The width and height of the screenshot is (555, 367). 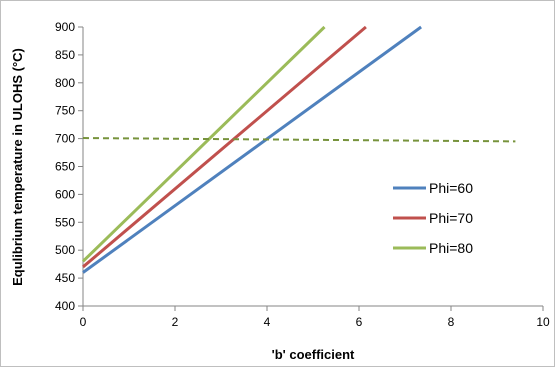 What do you see at coordinates (65, 306) in the screenshot?
I see `y-tick-label: 400` at bounding box center [65, 306].